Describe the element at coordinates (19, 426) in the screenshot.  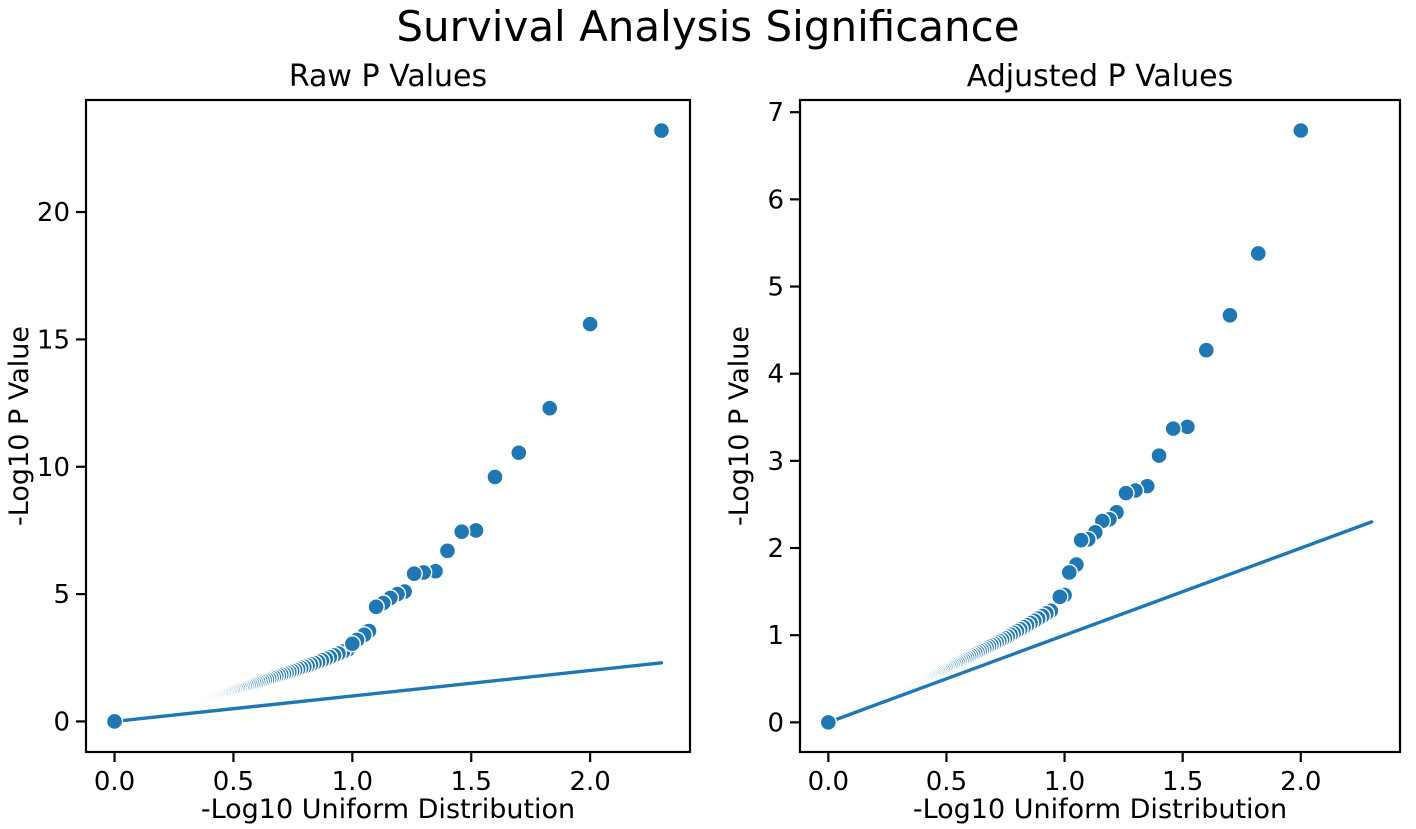
I see `raw-y-axis-label: -Log10 P Value` at that location.